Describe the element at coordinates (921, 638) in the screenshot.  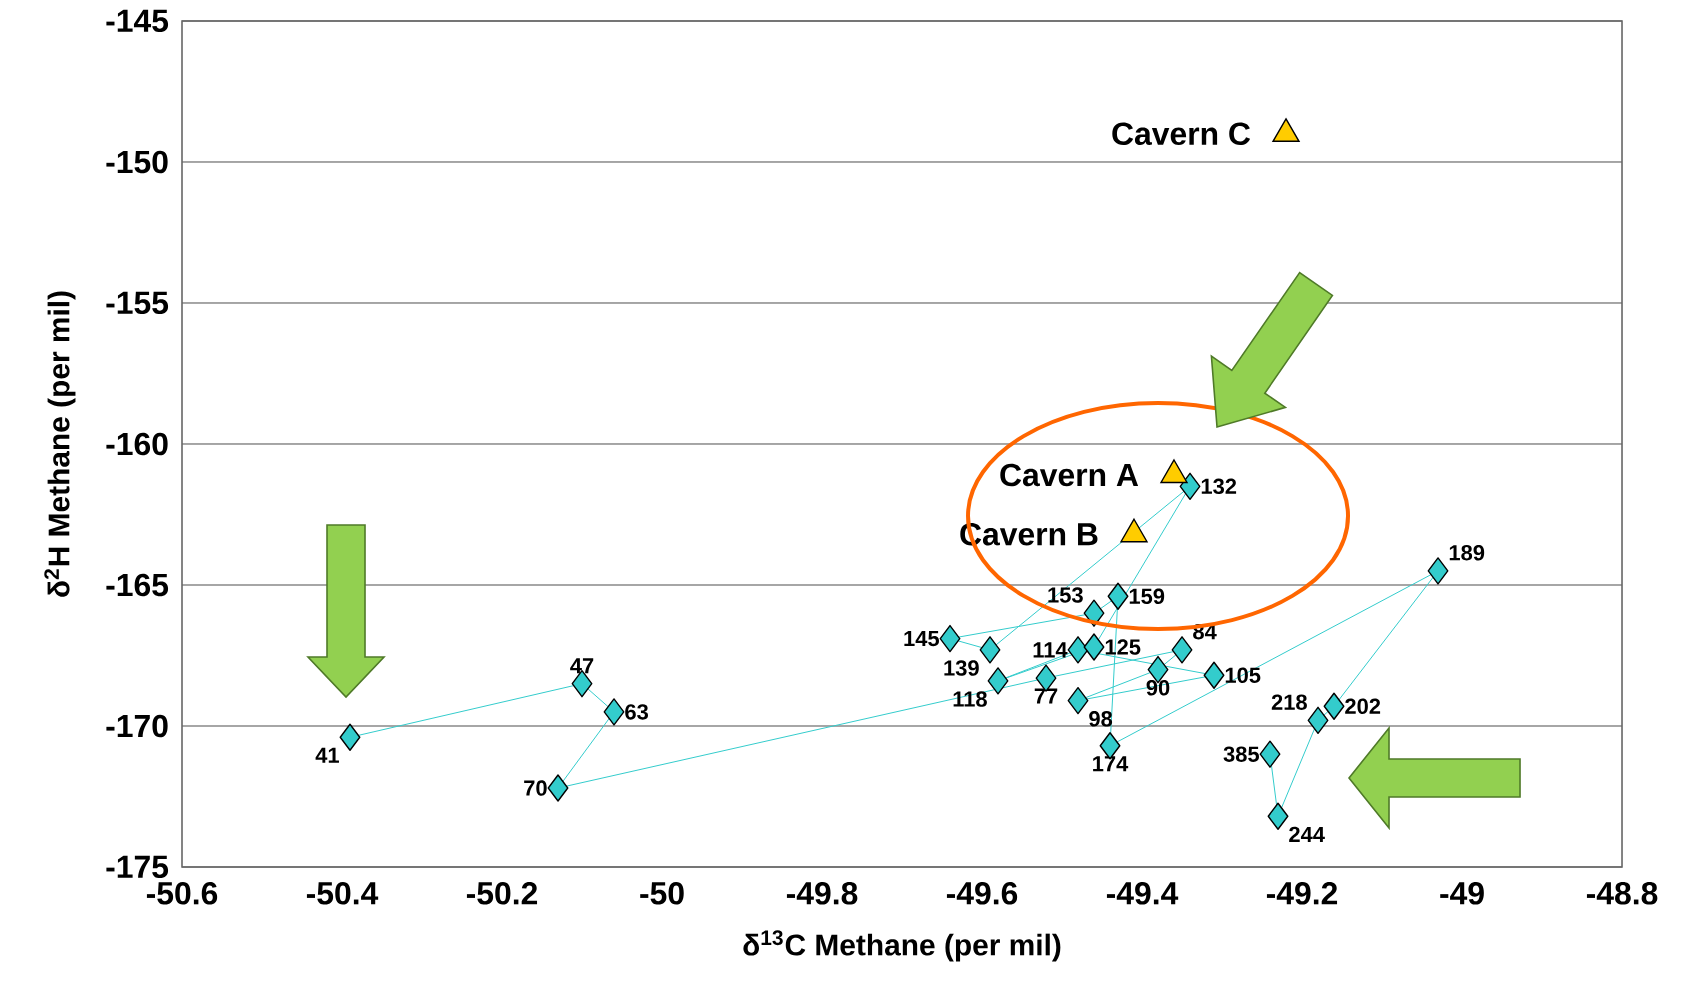
I see `annotation: 145` at that location.